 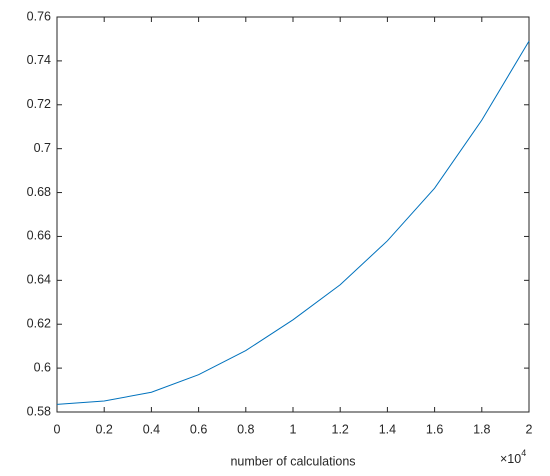 What do you see at coordinates (292, 461) in the screenshot?
I see `x-axis-label: number of calculations` at bounding box center [292, 461].